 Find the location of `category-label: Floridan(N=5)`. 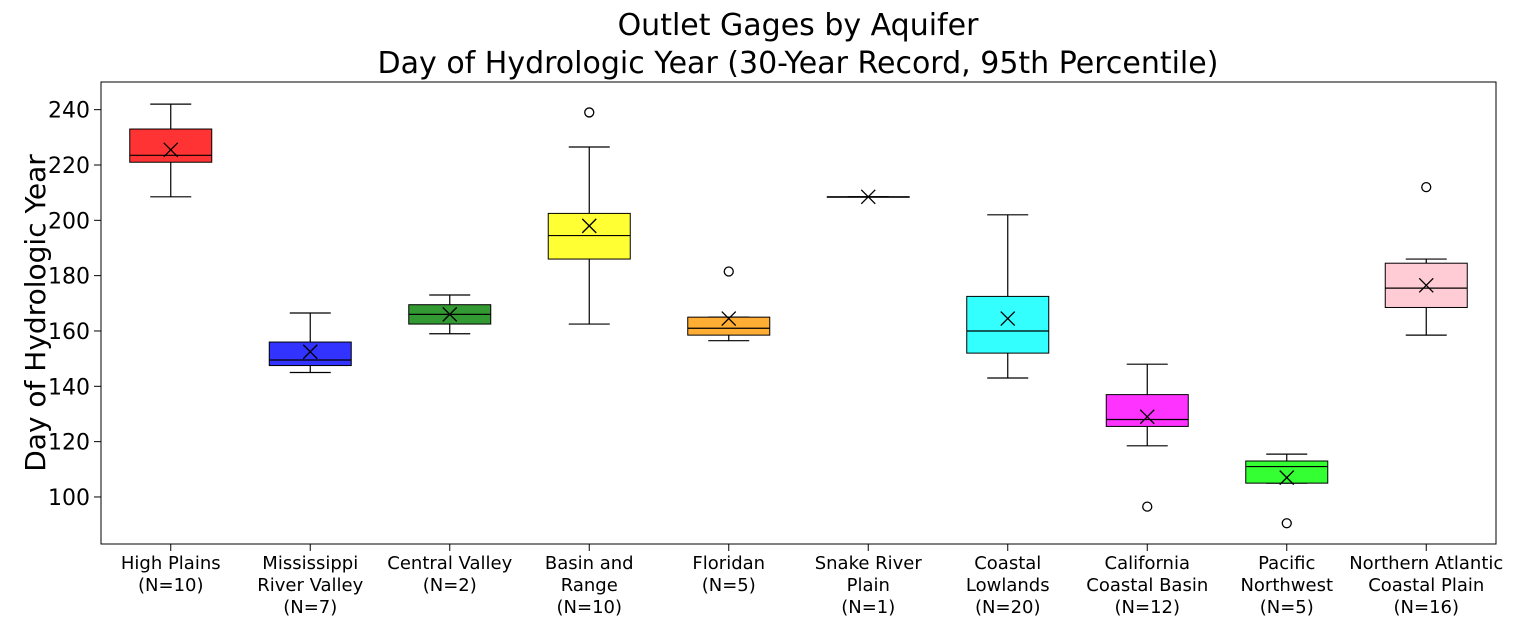

category-label: Floridan(N=5) is located at coordinates (728, 574).